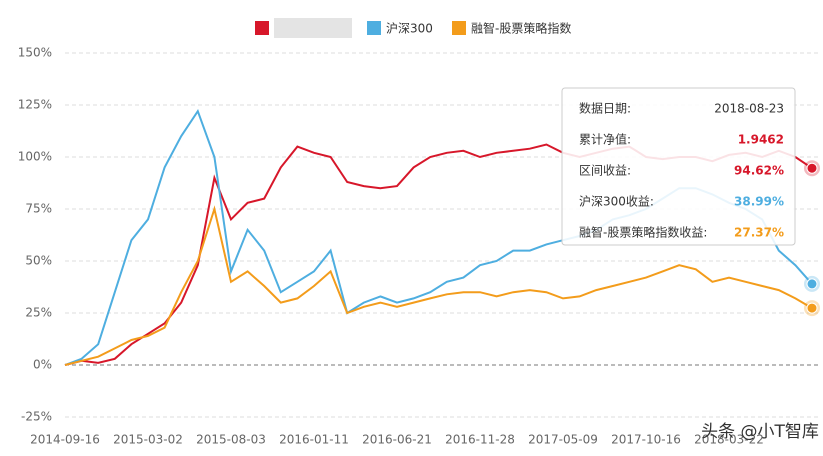 This screenshot has height=456, width=823. I want to click on tooltip-label: 沪深300收益:, so click(616, 202).